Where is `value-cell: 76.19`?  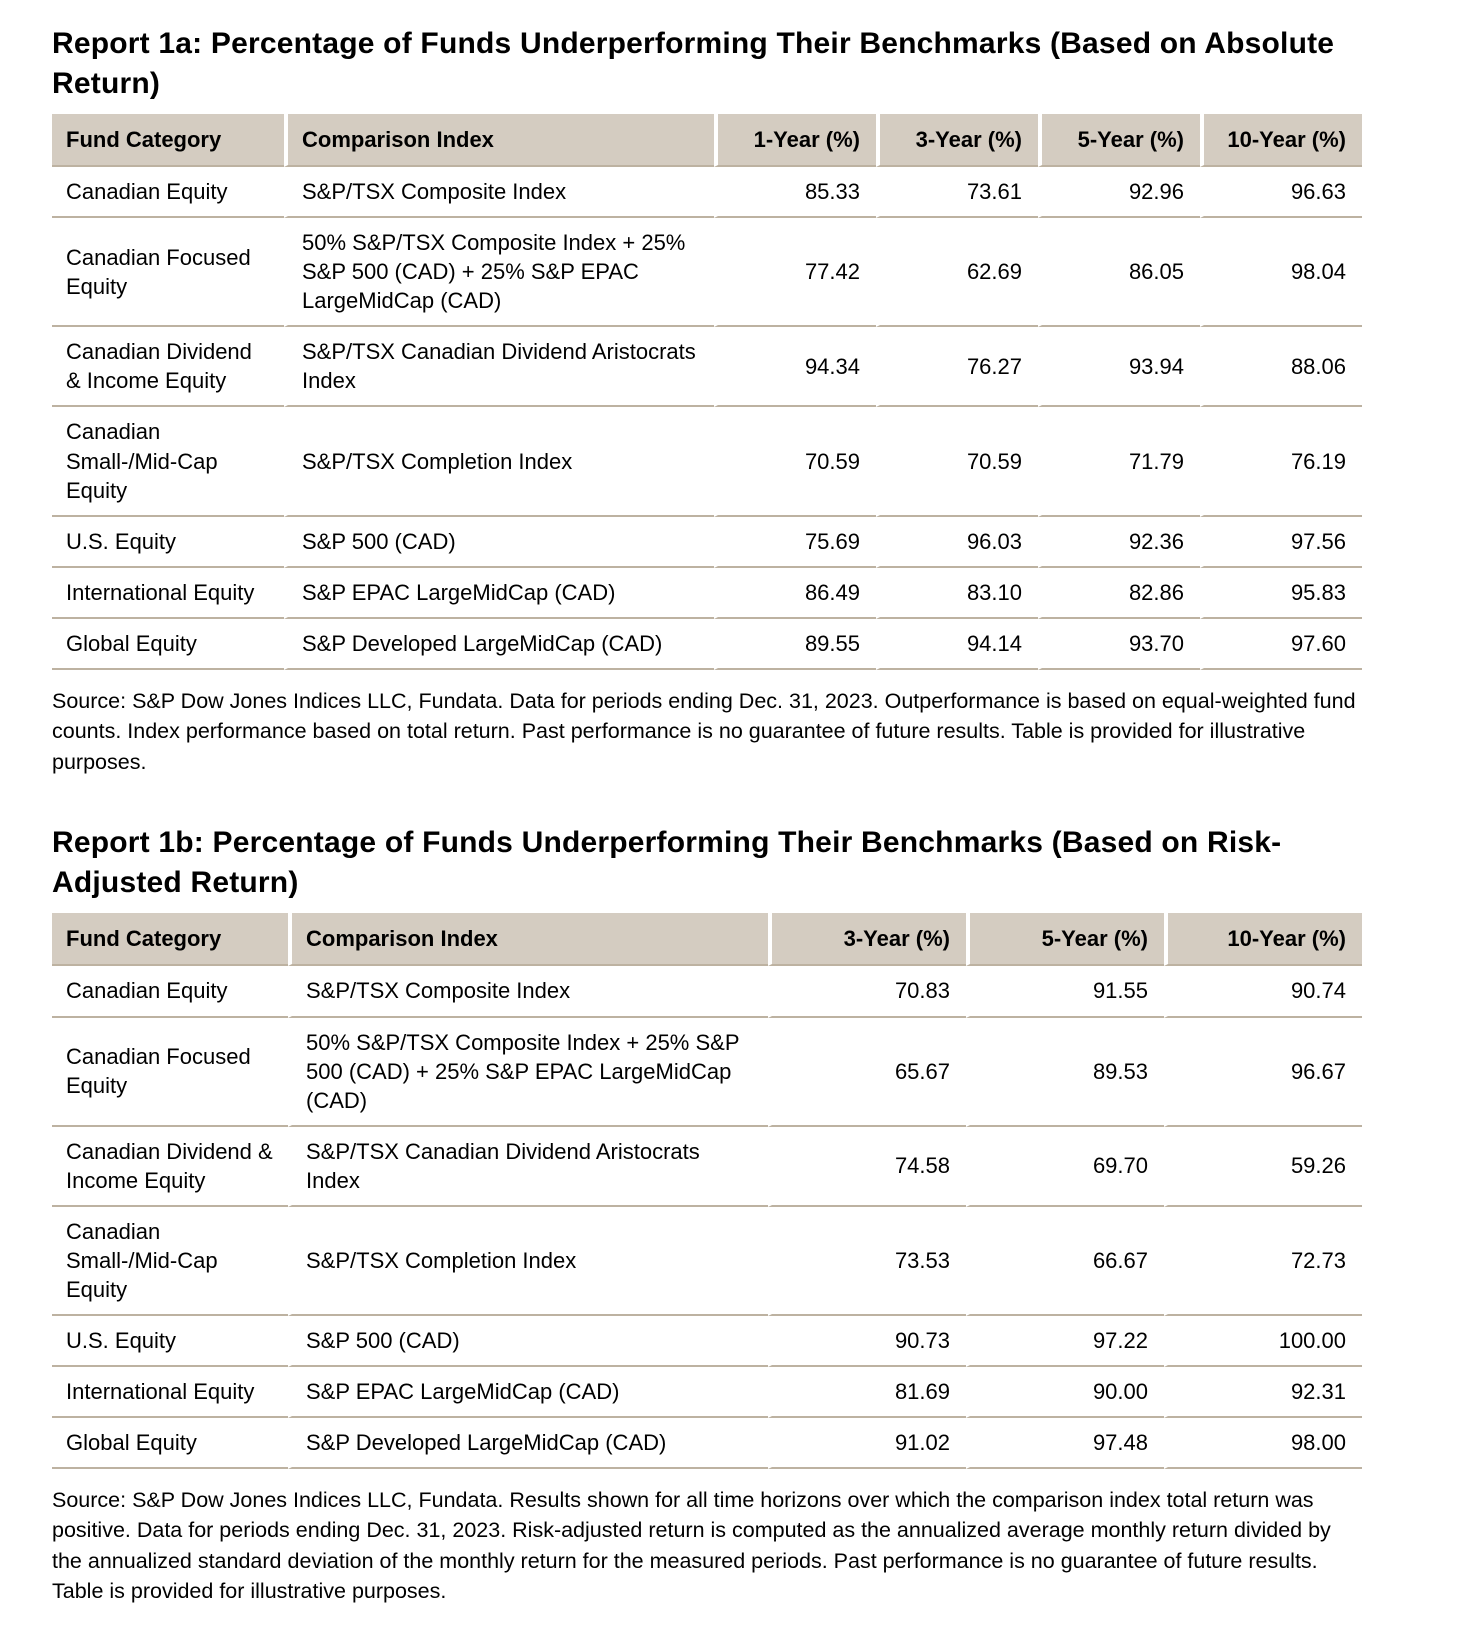
value-cell: 76.19 is located at coordinates (1281, 462).